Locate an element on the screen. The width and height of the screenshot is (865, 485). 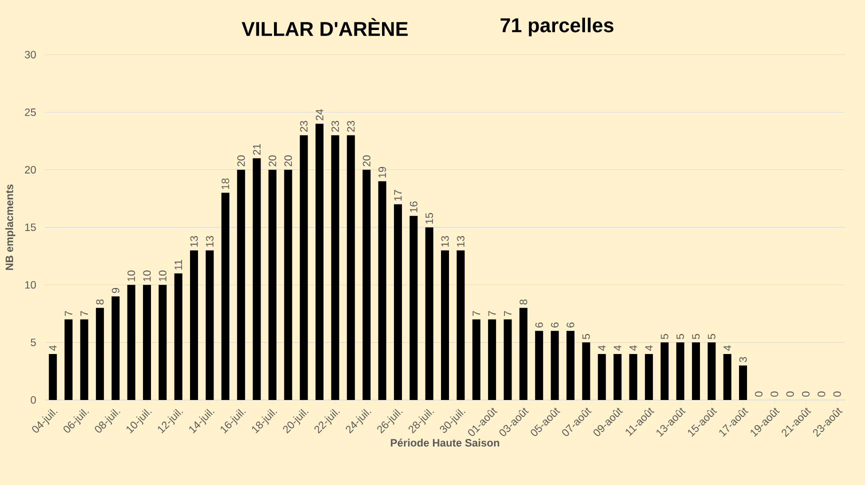
y-tick-label: 30 is located at coordinates (30, 54).